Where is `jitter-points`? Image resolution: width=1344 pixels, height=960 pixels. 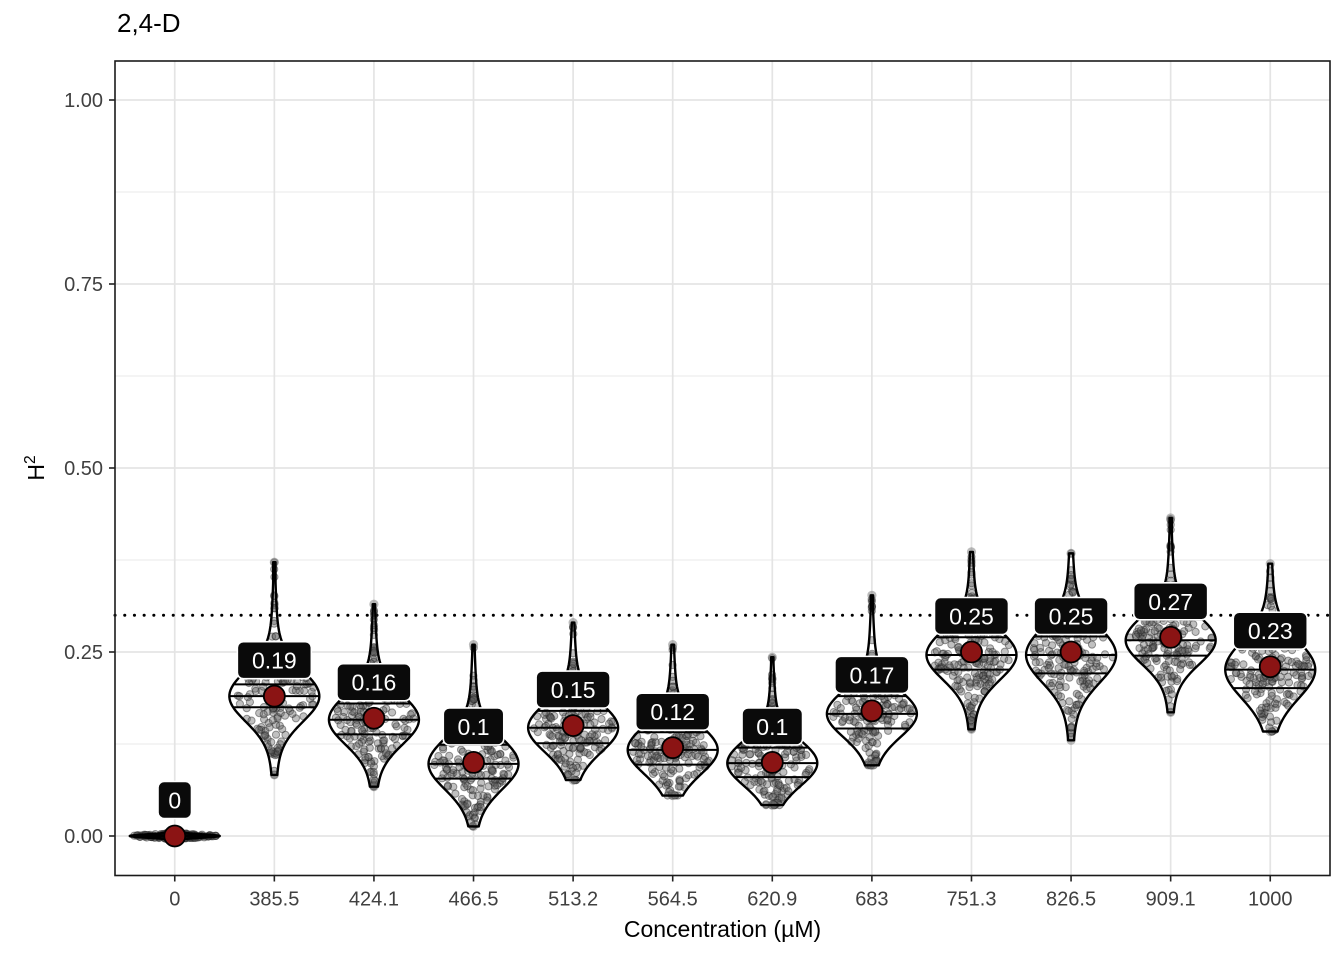
jitter-points is located at coordinates (474, 736).